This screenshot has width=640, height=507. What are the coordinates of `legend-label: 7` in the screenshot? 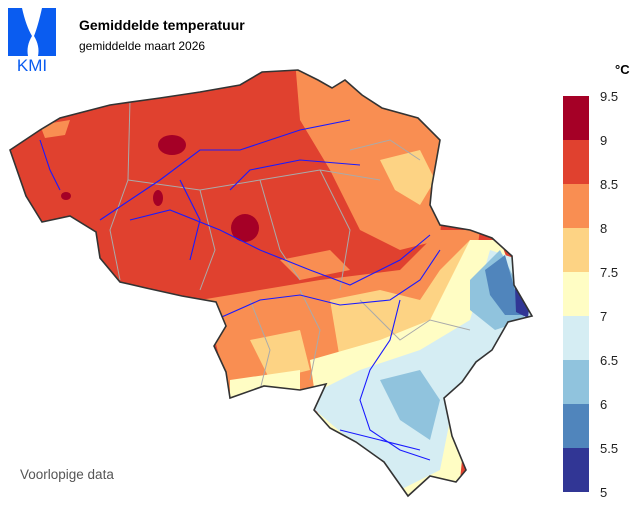 It's located at (604, 316).